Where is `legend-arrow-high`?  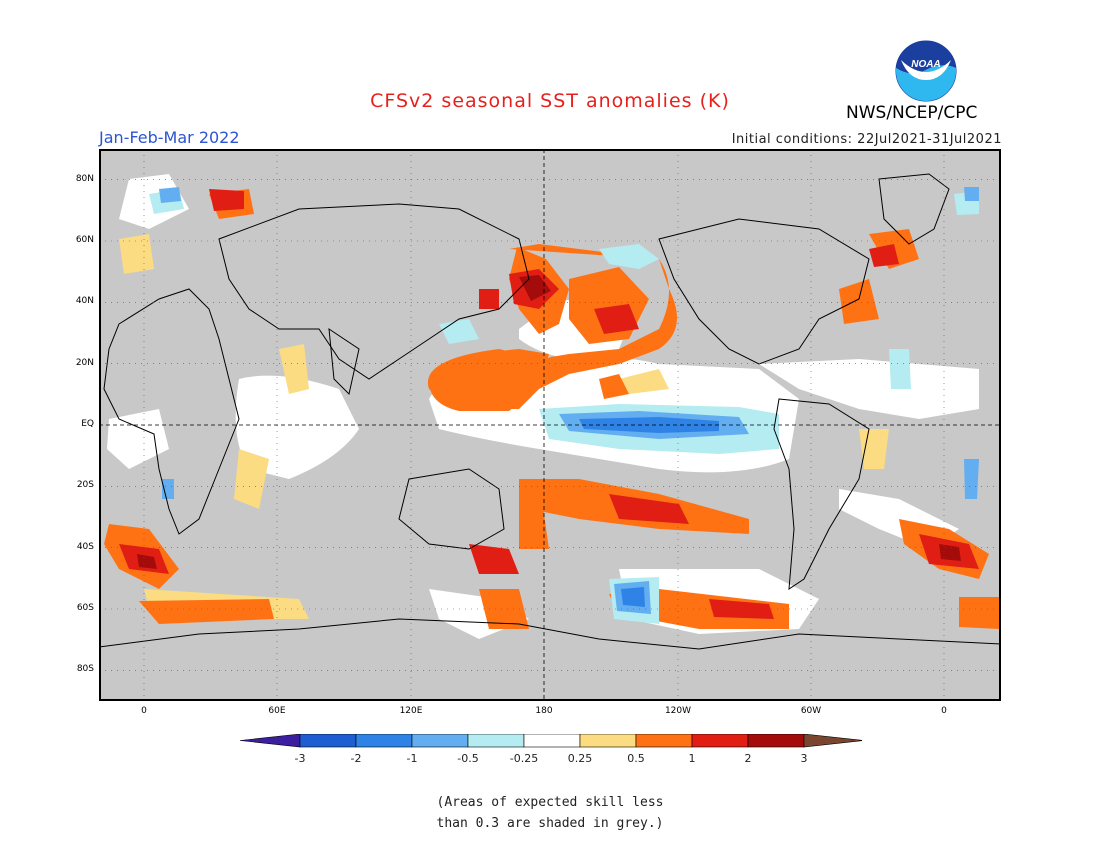 legend-arrow-high is located at coordinates (832, 741).